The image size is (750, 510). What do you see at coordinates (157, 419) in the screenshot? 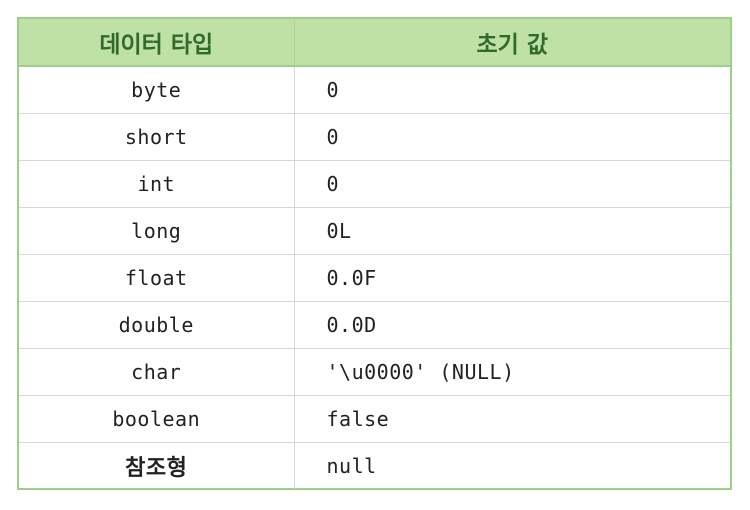
I see `type-cell: boolean` at bounding box center [157, 419].